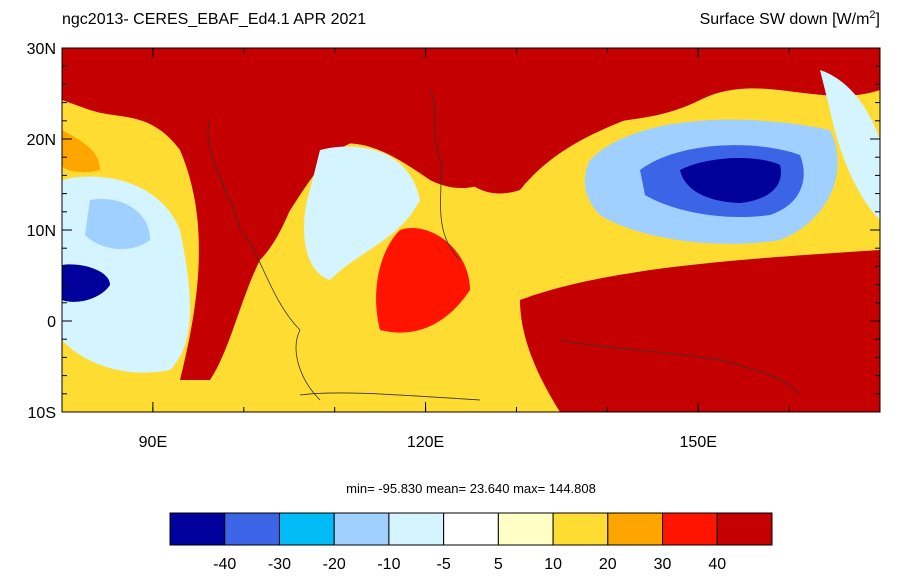 Image resolution: width=902 pixels, height=576 pixels. Describe the element at coordinates (42, 413) in the screenshot. I see `lat-label: 10S` at that location.